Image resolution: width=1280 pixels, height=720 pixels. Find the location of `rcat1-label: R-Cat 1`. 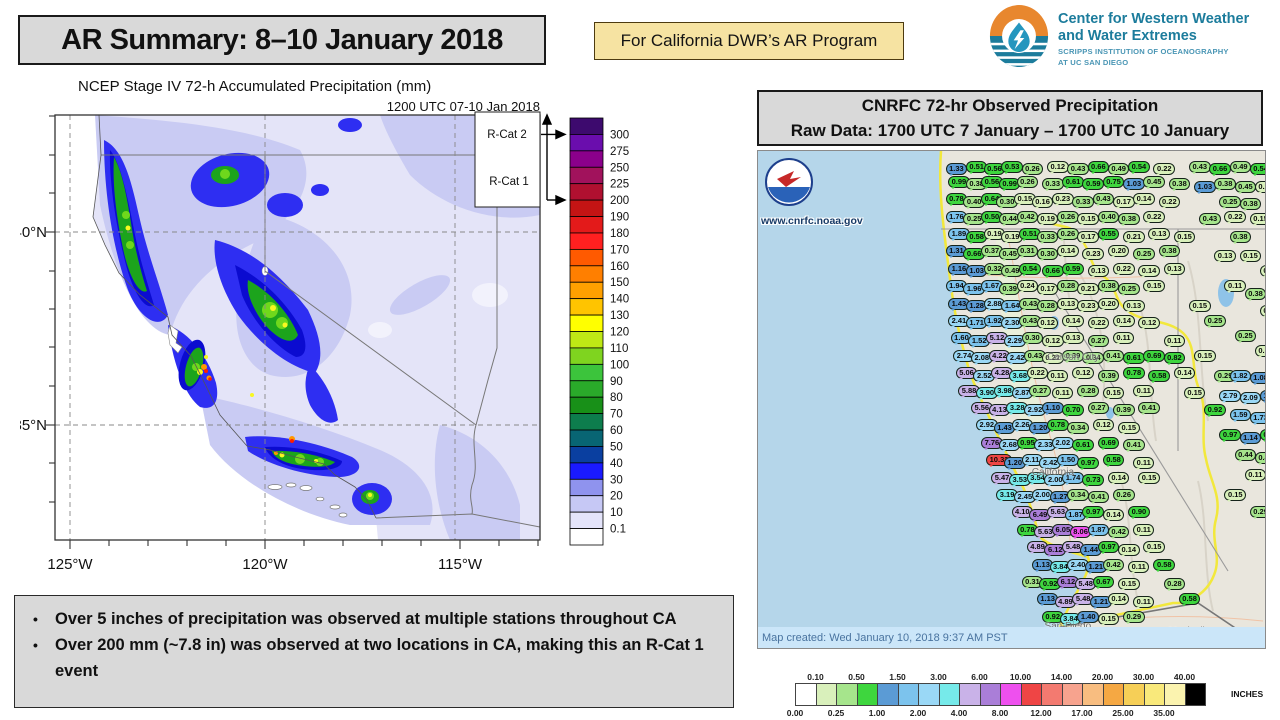

rcat1-label: R-Cat 1 is located at coordinates (509, 182).